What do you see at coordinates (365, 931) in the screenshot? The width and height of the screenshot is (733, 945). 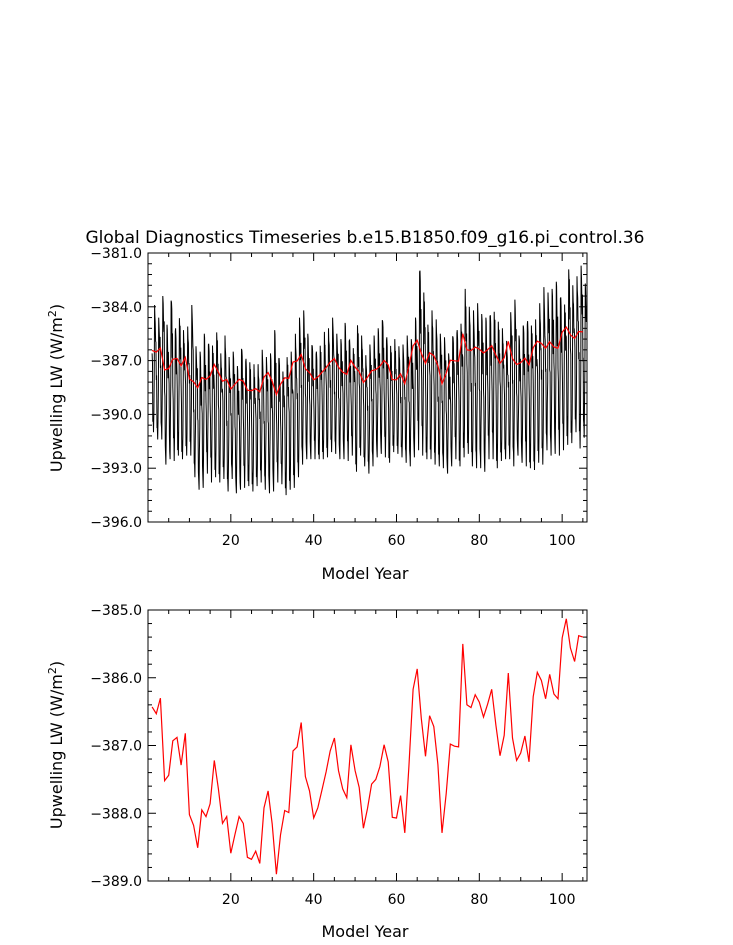 I see `bottom-x-axis-label: Model Year` at bounding box center [365, 931].